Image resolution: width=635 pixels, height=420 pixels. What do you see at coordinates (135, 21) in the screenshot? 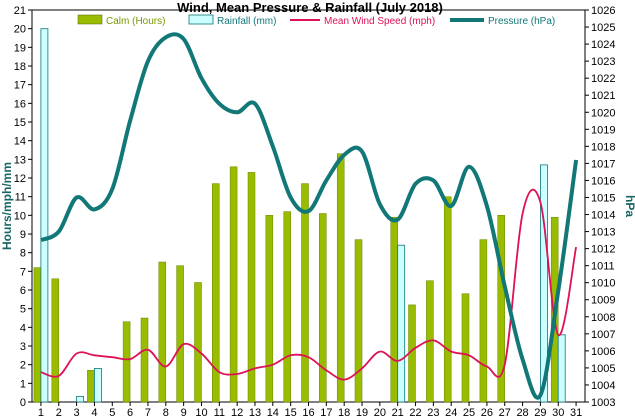
I see `legend-label-calm: Calm (Hours)` at bounding box center [135, 21].